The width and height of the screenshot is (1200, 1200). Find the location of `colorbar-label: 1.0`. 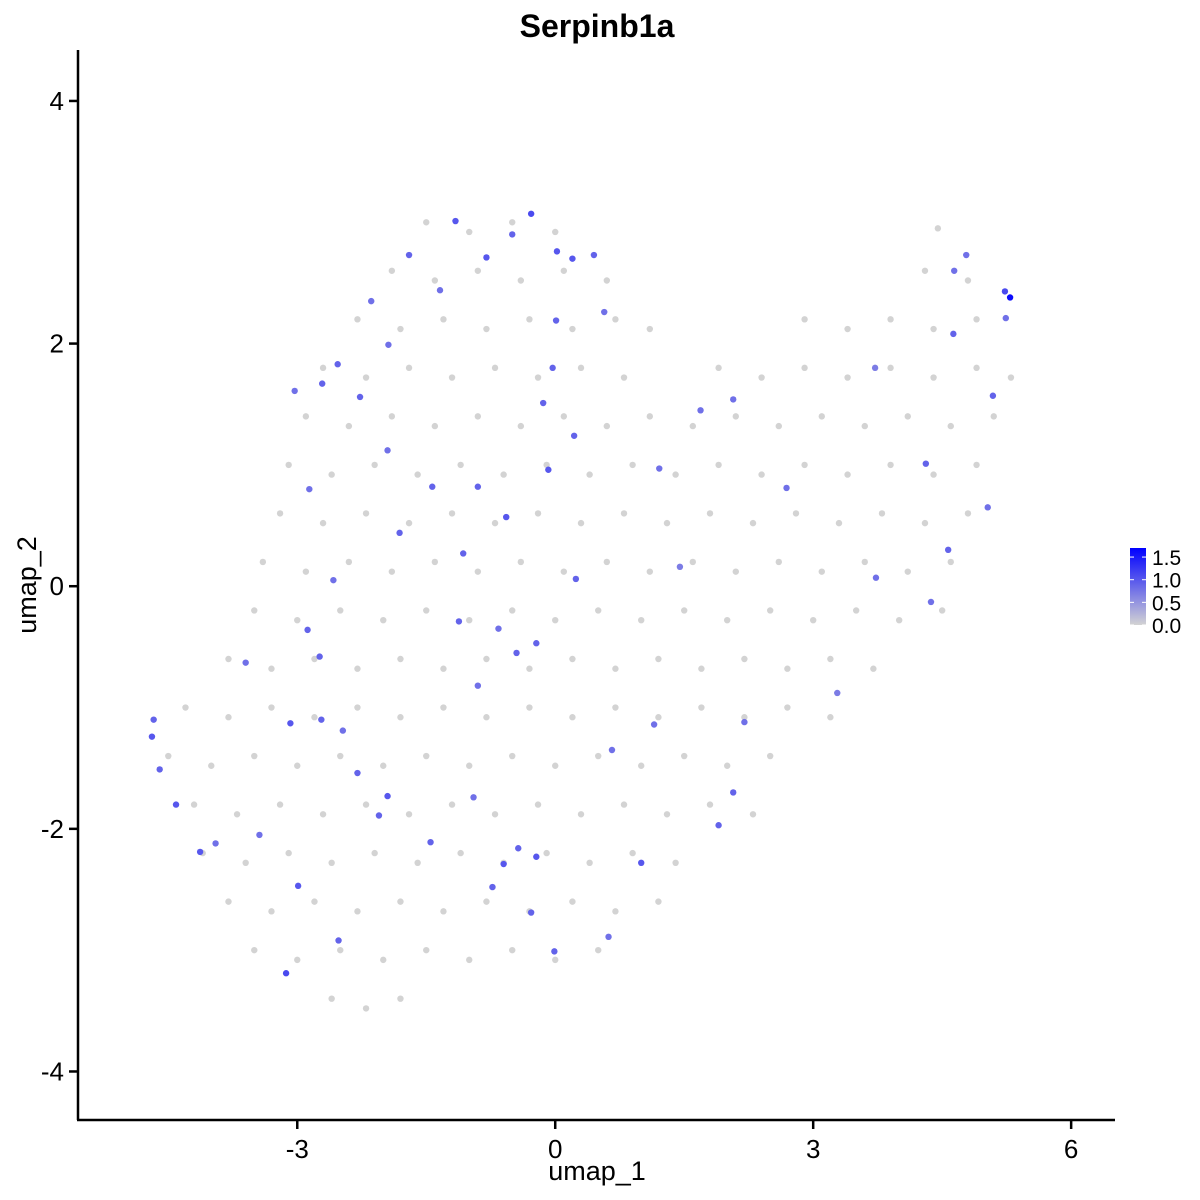

colorbar-label: 1.0 is located at coordinates (1166, 581).